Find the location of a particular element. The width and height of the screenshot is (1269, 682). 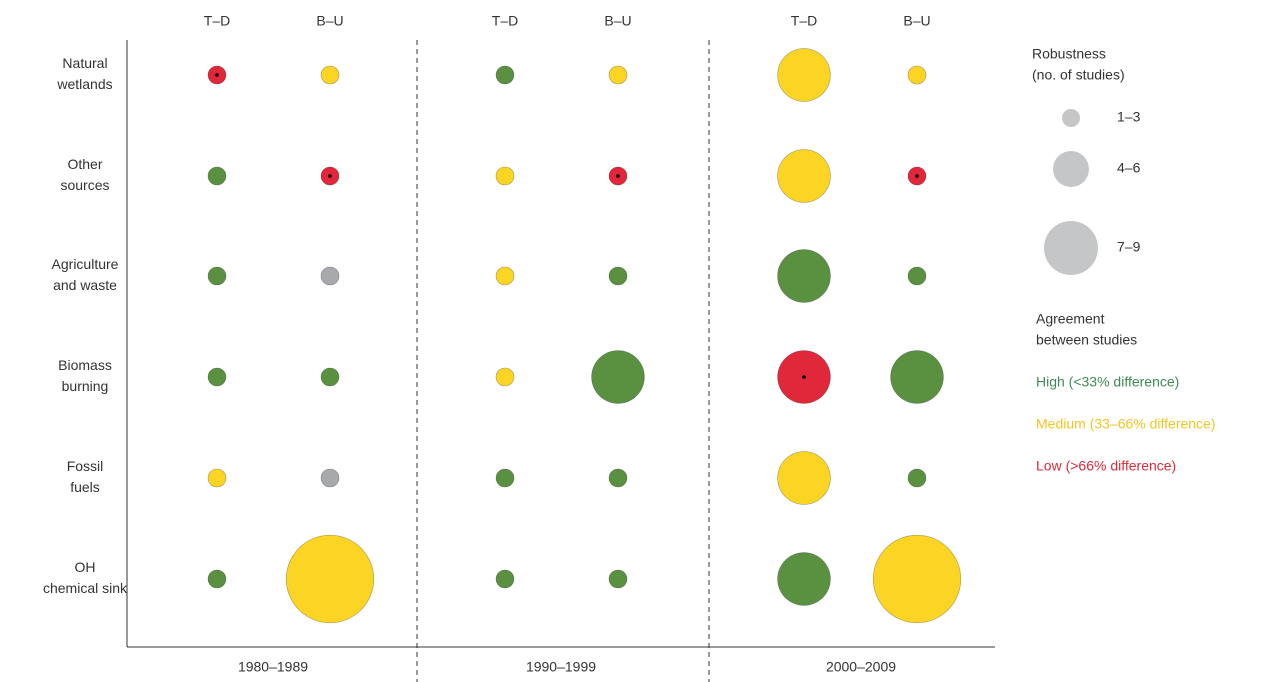

period-label: 1990–1999 is located at coordinates (561, 667).